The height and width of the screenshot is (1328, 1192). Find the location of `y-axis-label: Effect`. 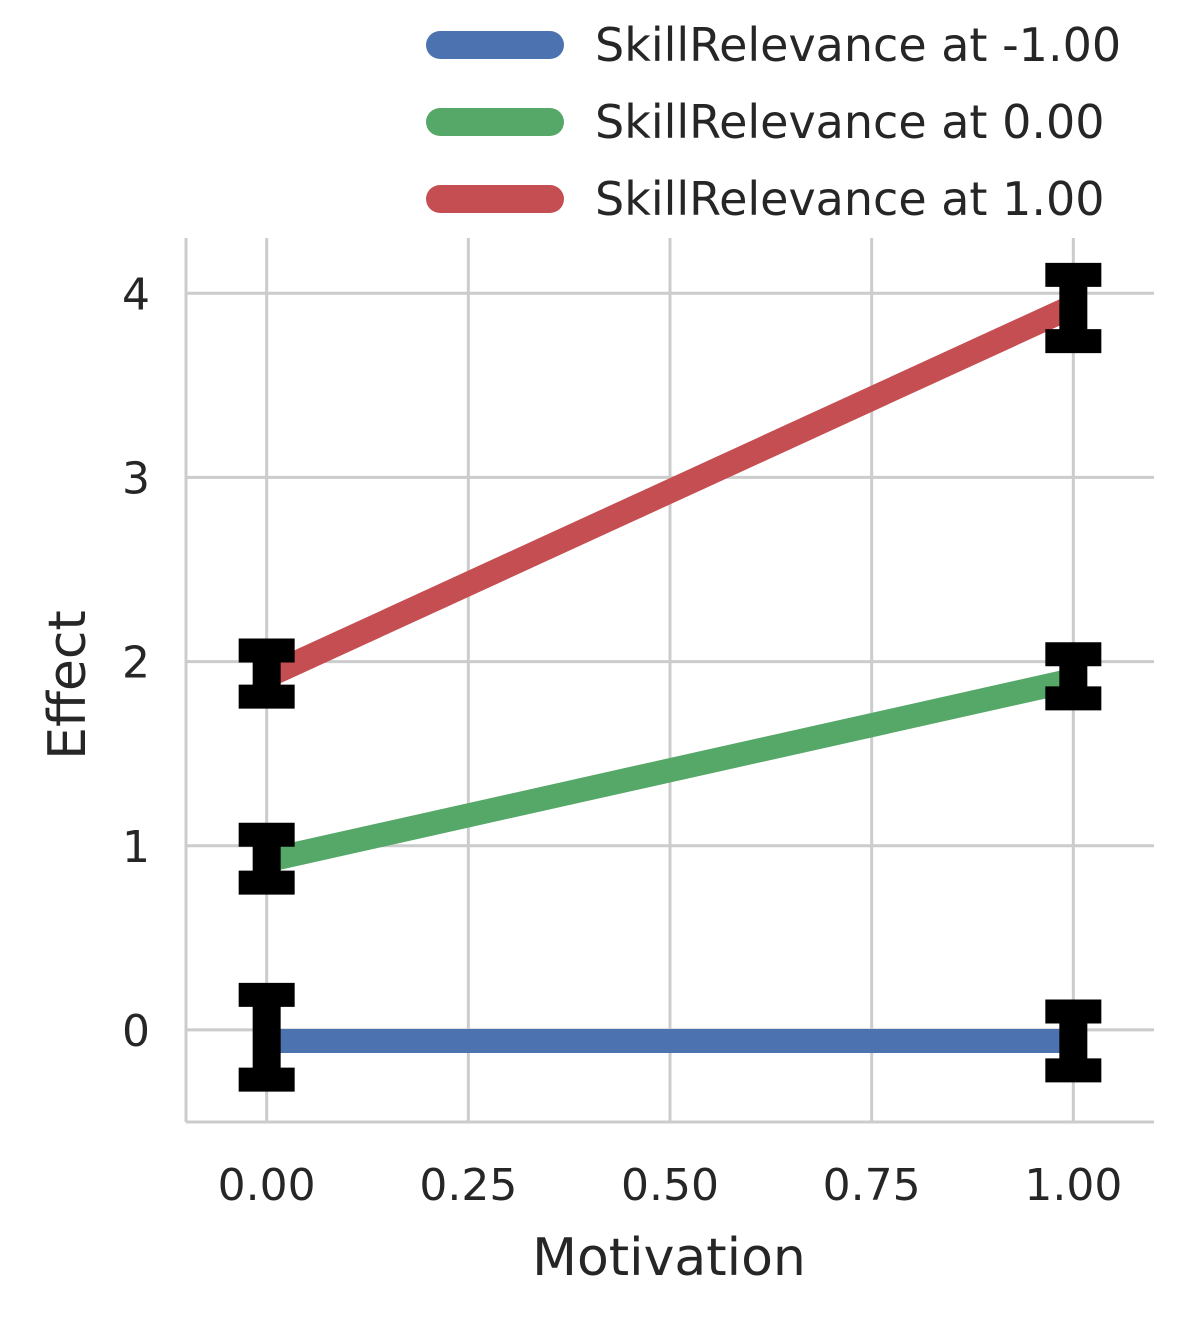

y-axis-label: Effect is located at coordinates (68, 685).